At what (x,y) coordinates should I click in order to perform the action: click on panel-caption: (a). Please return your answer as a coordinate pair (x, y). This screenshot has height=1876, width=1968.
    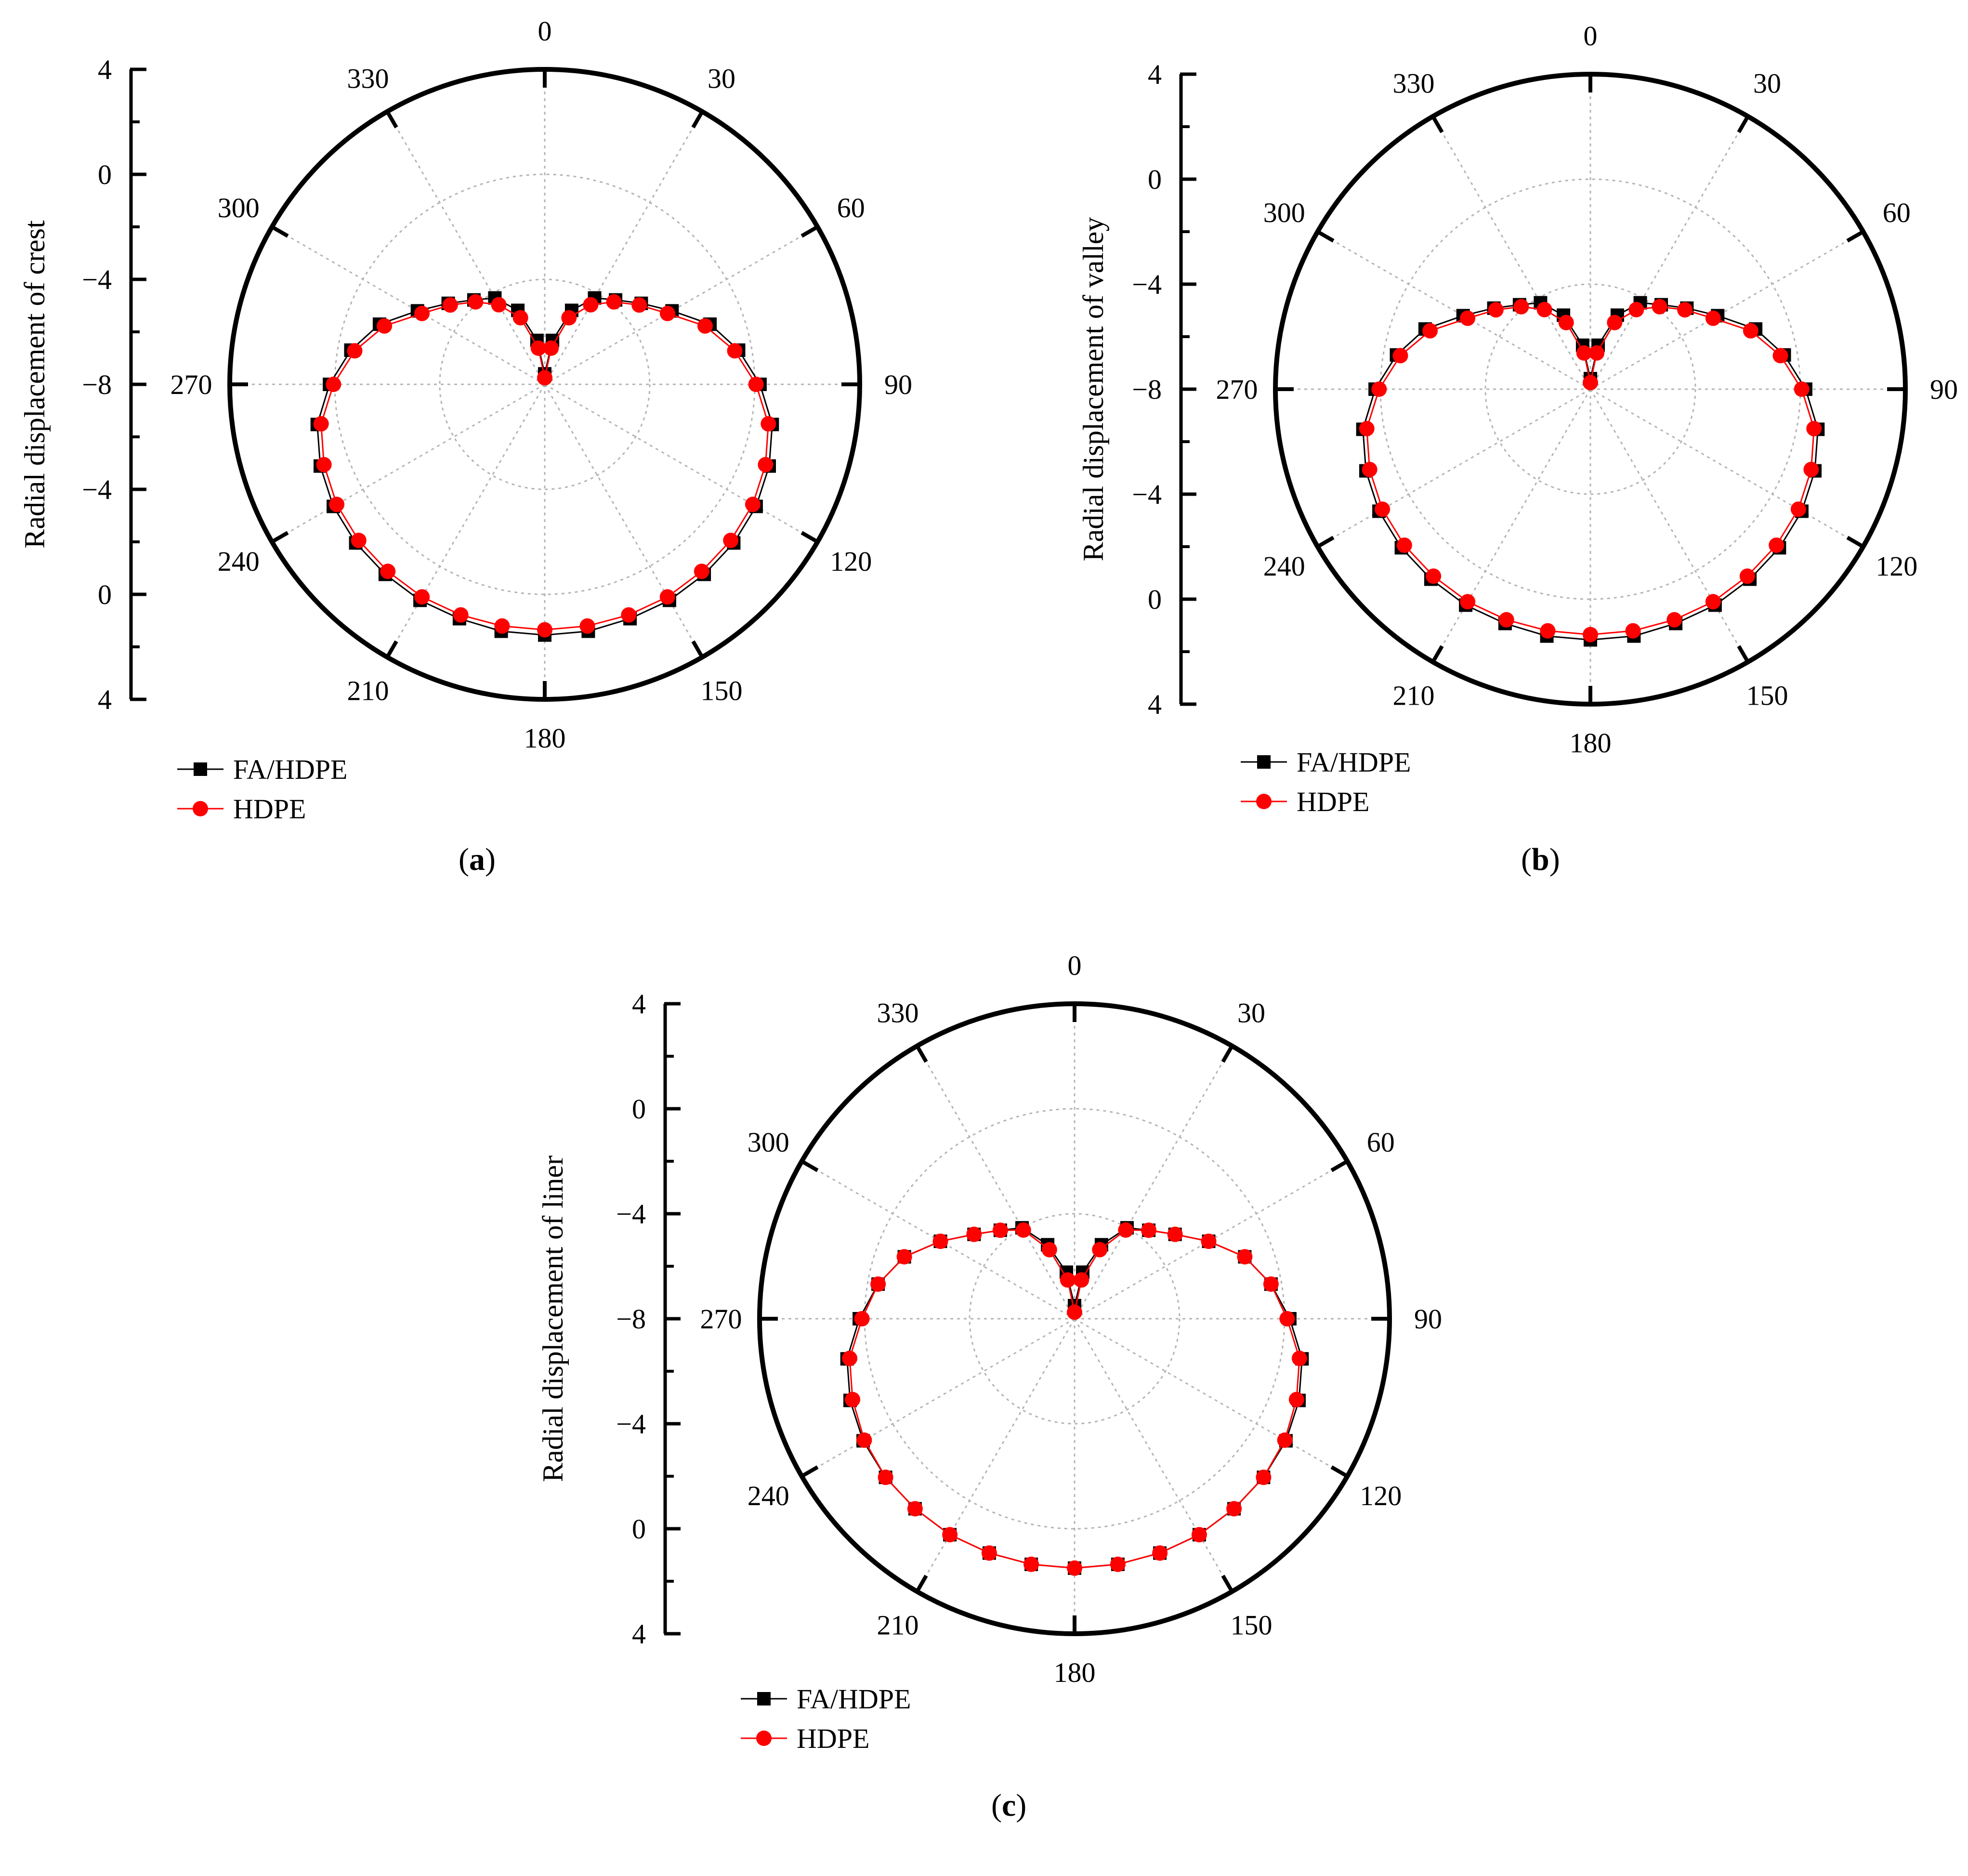
    Looking at the image, I should click on (477, 859).